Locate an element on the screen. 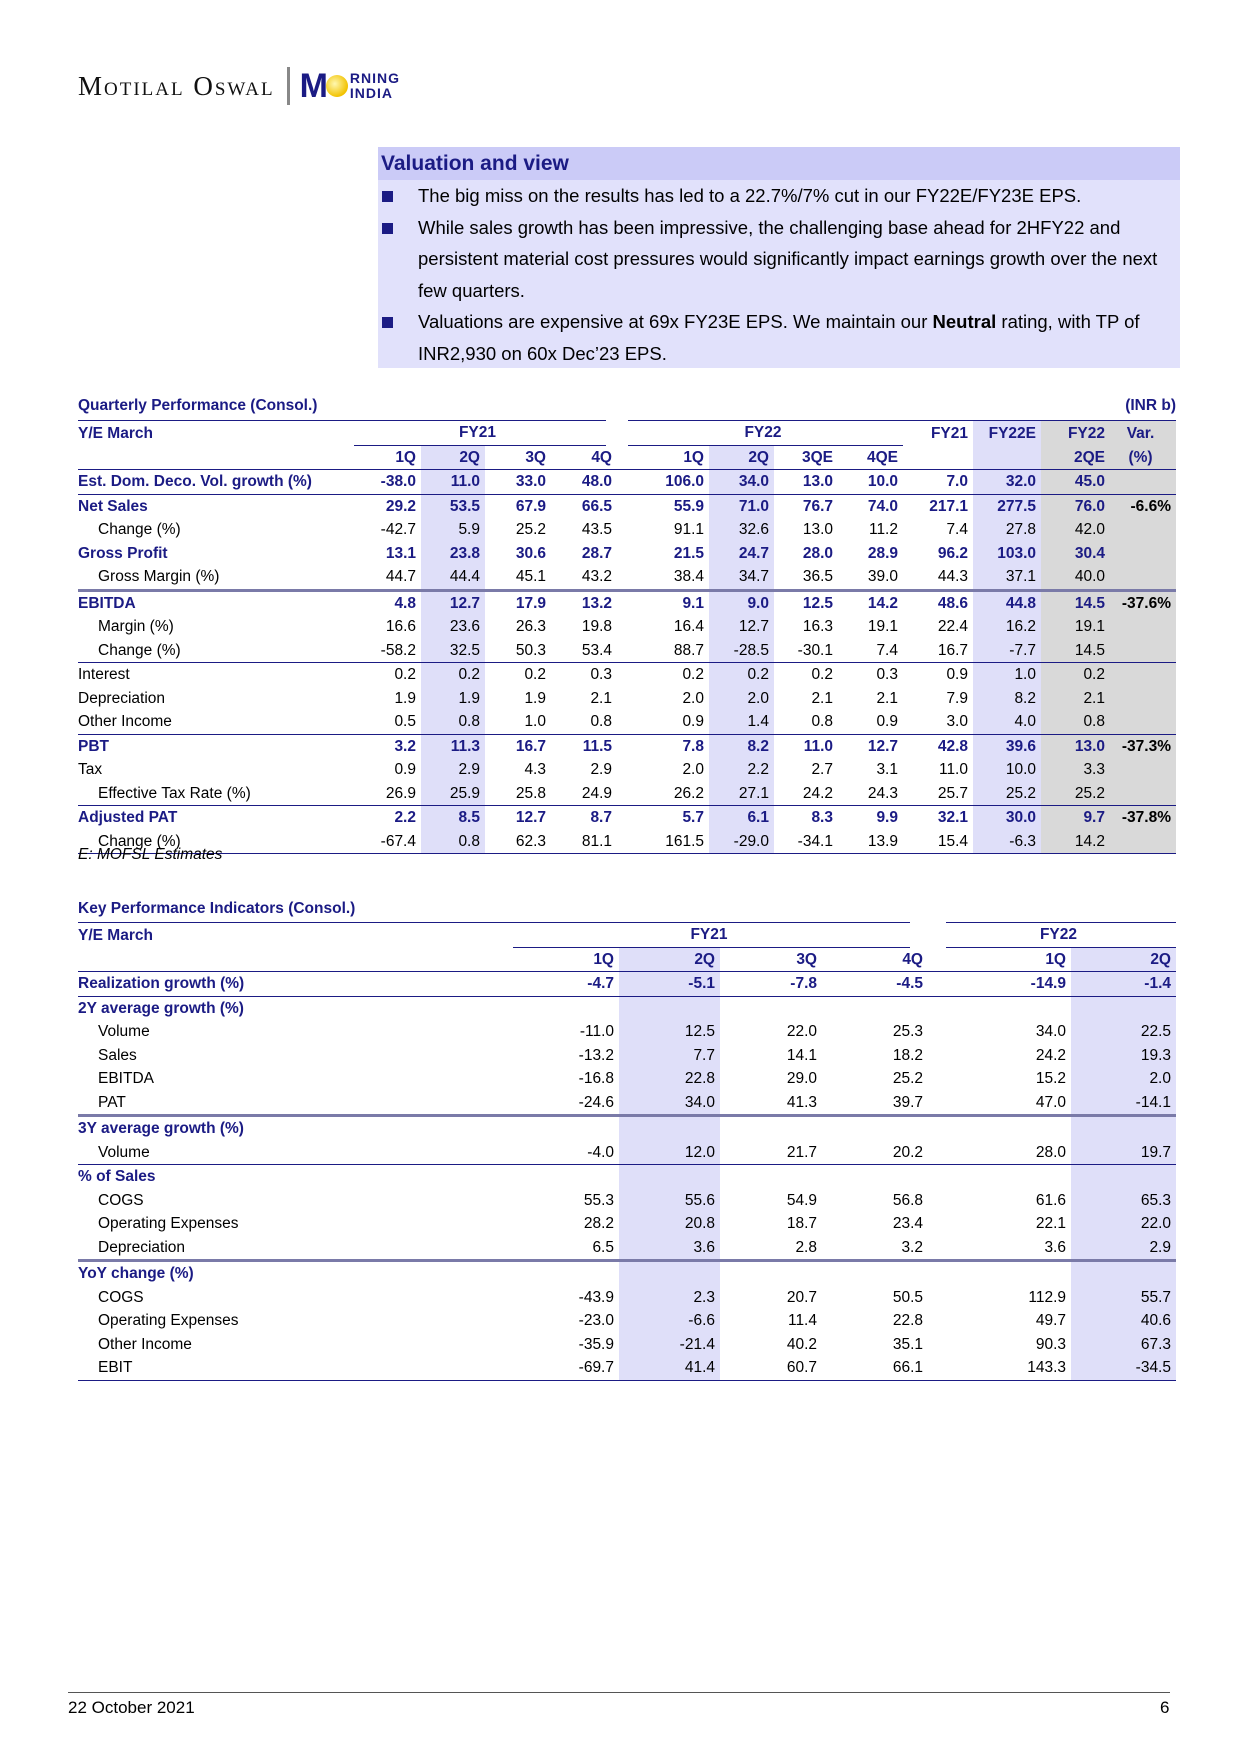 This screenshot has height=1755, width=1241. value-cell: 44.4 is located at coordinates (453, 577).